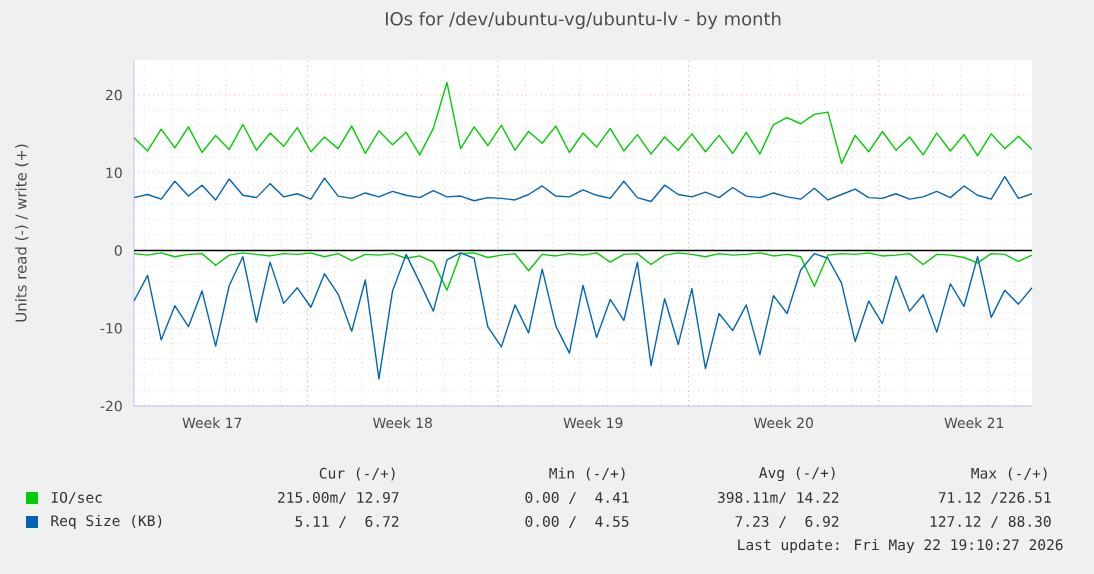 This screenshot has width=1094, height=574. What do you see at coordinates (583, 20) in the screenshot?
I see `chart-title: IOs for /dev/ubuntu-vg/ubuntu-lv - by month` at bounding box center [583, 20].